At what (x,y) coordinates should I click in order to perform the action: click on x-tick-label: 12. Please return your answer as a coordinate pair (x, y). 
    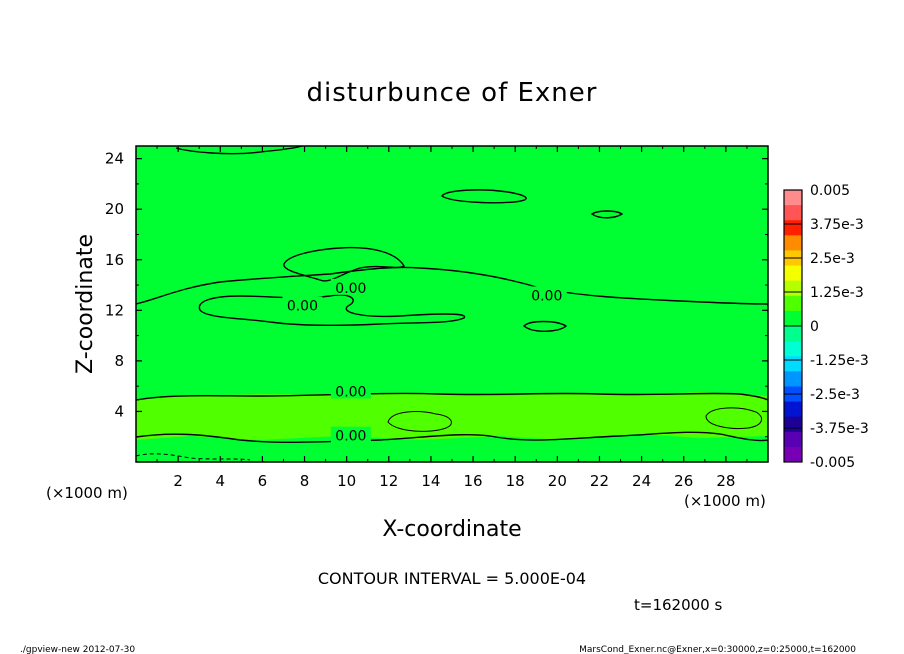
    Looking at the image, I should click on (388, 481).